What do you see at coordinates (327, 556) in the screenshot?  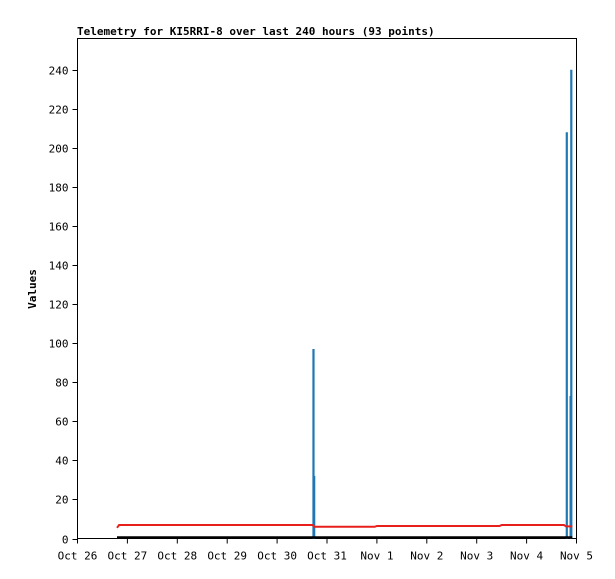 I see `x-tick-label: Oct 31` at bounding box center [327, 556].